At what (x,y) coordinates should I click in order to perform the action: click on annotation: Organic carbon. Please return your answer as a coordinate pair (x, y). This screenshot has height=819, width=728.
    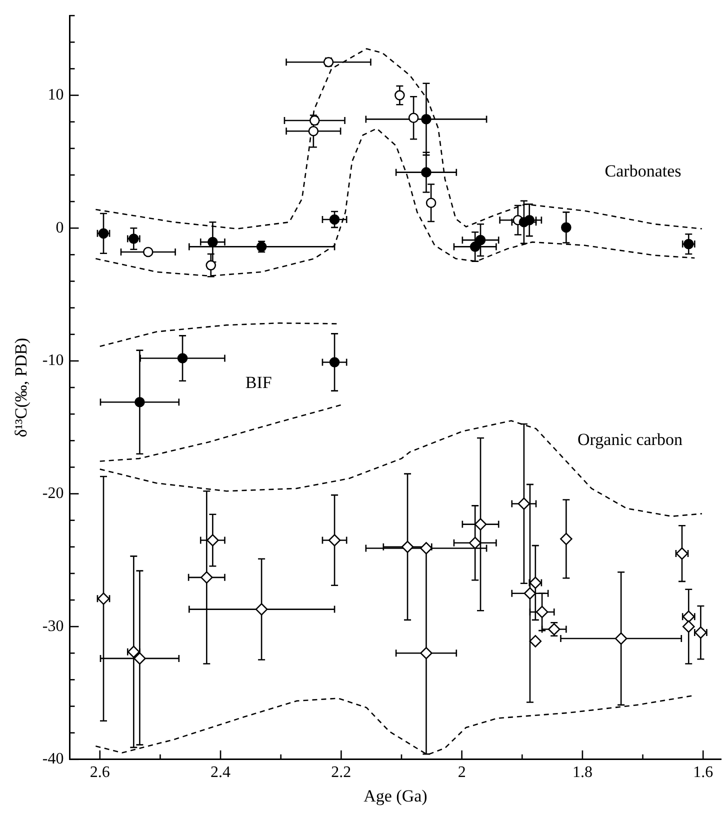
    Looking at the image, I should click on (630, 439).